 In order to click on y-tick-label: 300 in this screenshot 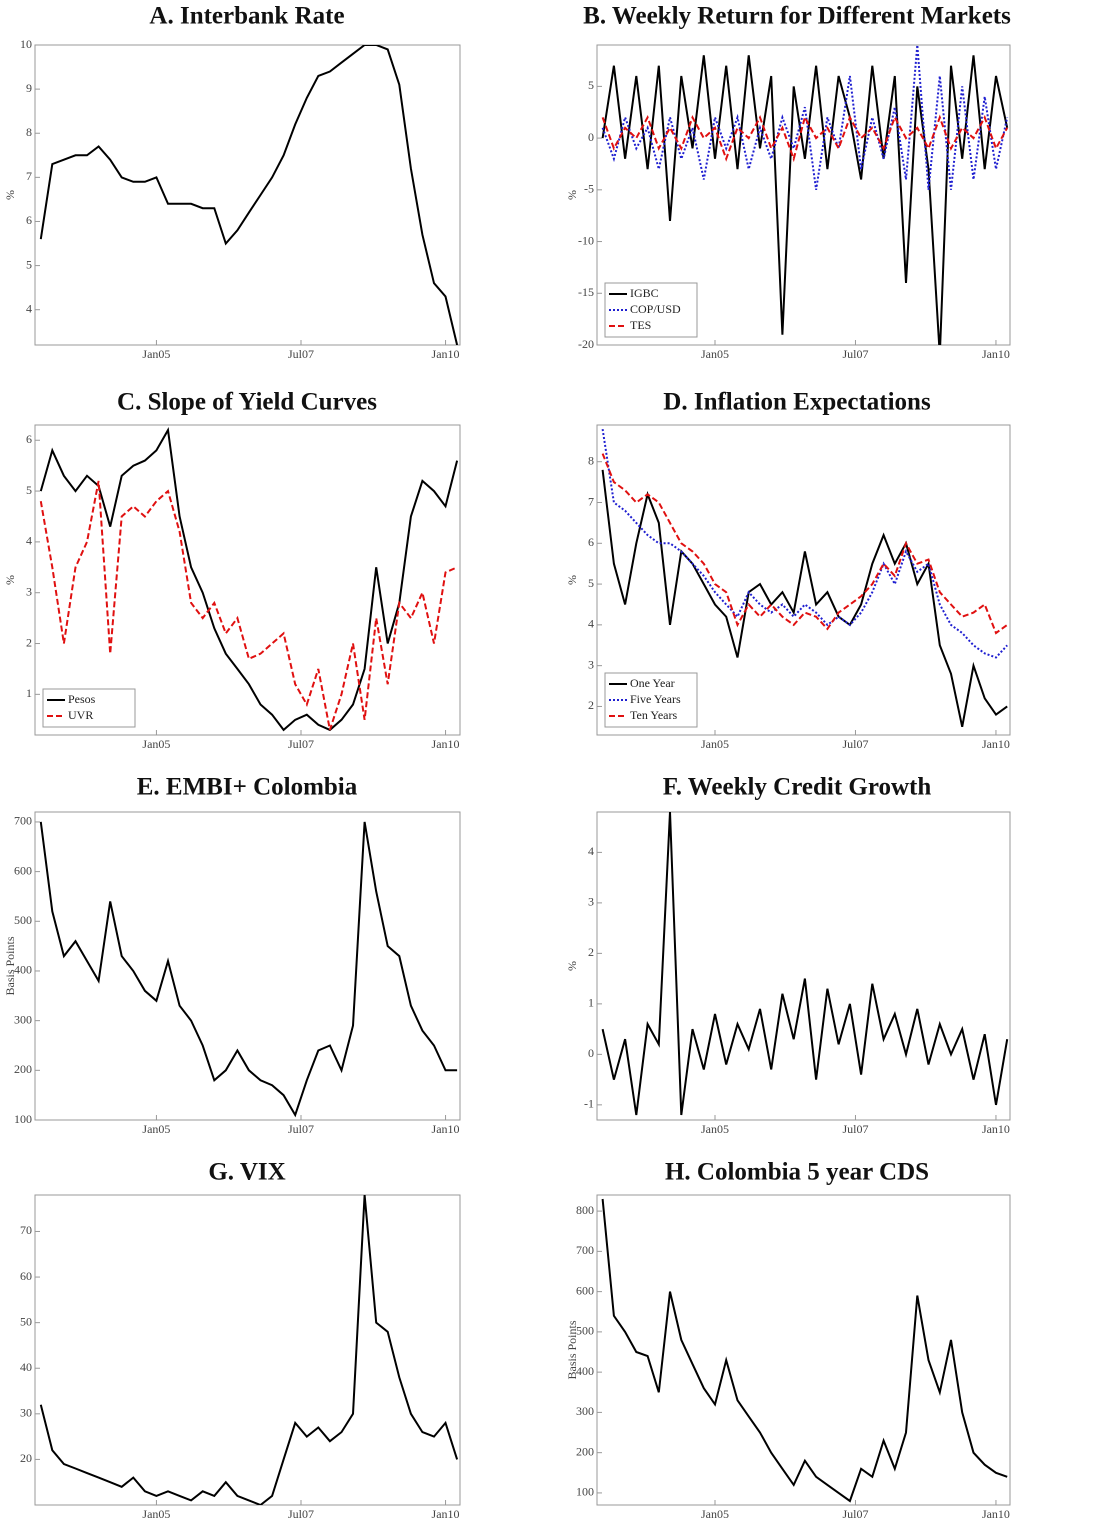, I will do `click(585, 1411)`.